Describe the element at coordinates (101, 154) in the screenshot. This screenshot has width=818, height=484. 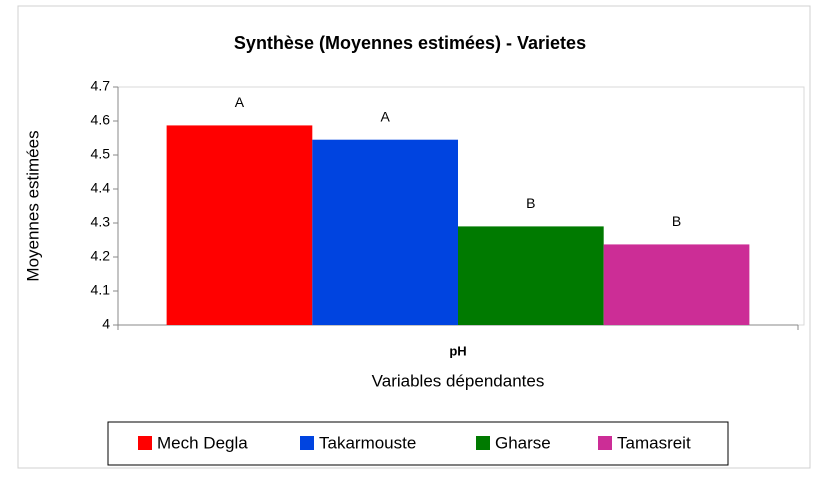
I see `y-tick-label: 4.5` at that location.